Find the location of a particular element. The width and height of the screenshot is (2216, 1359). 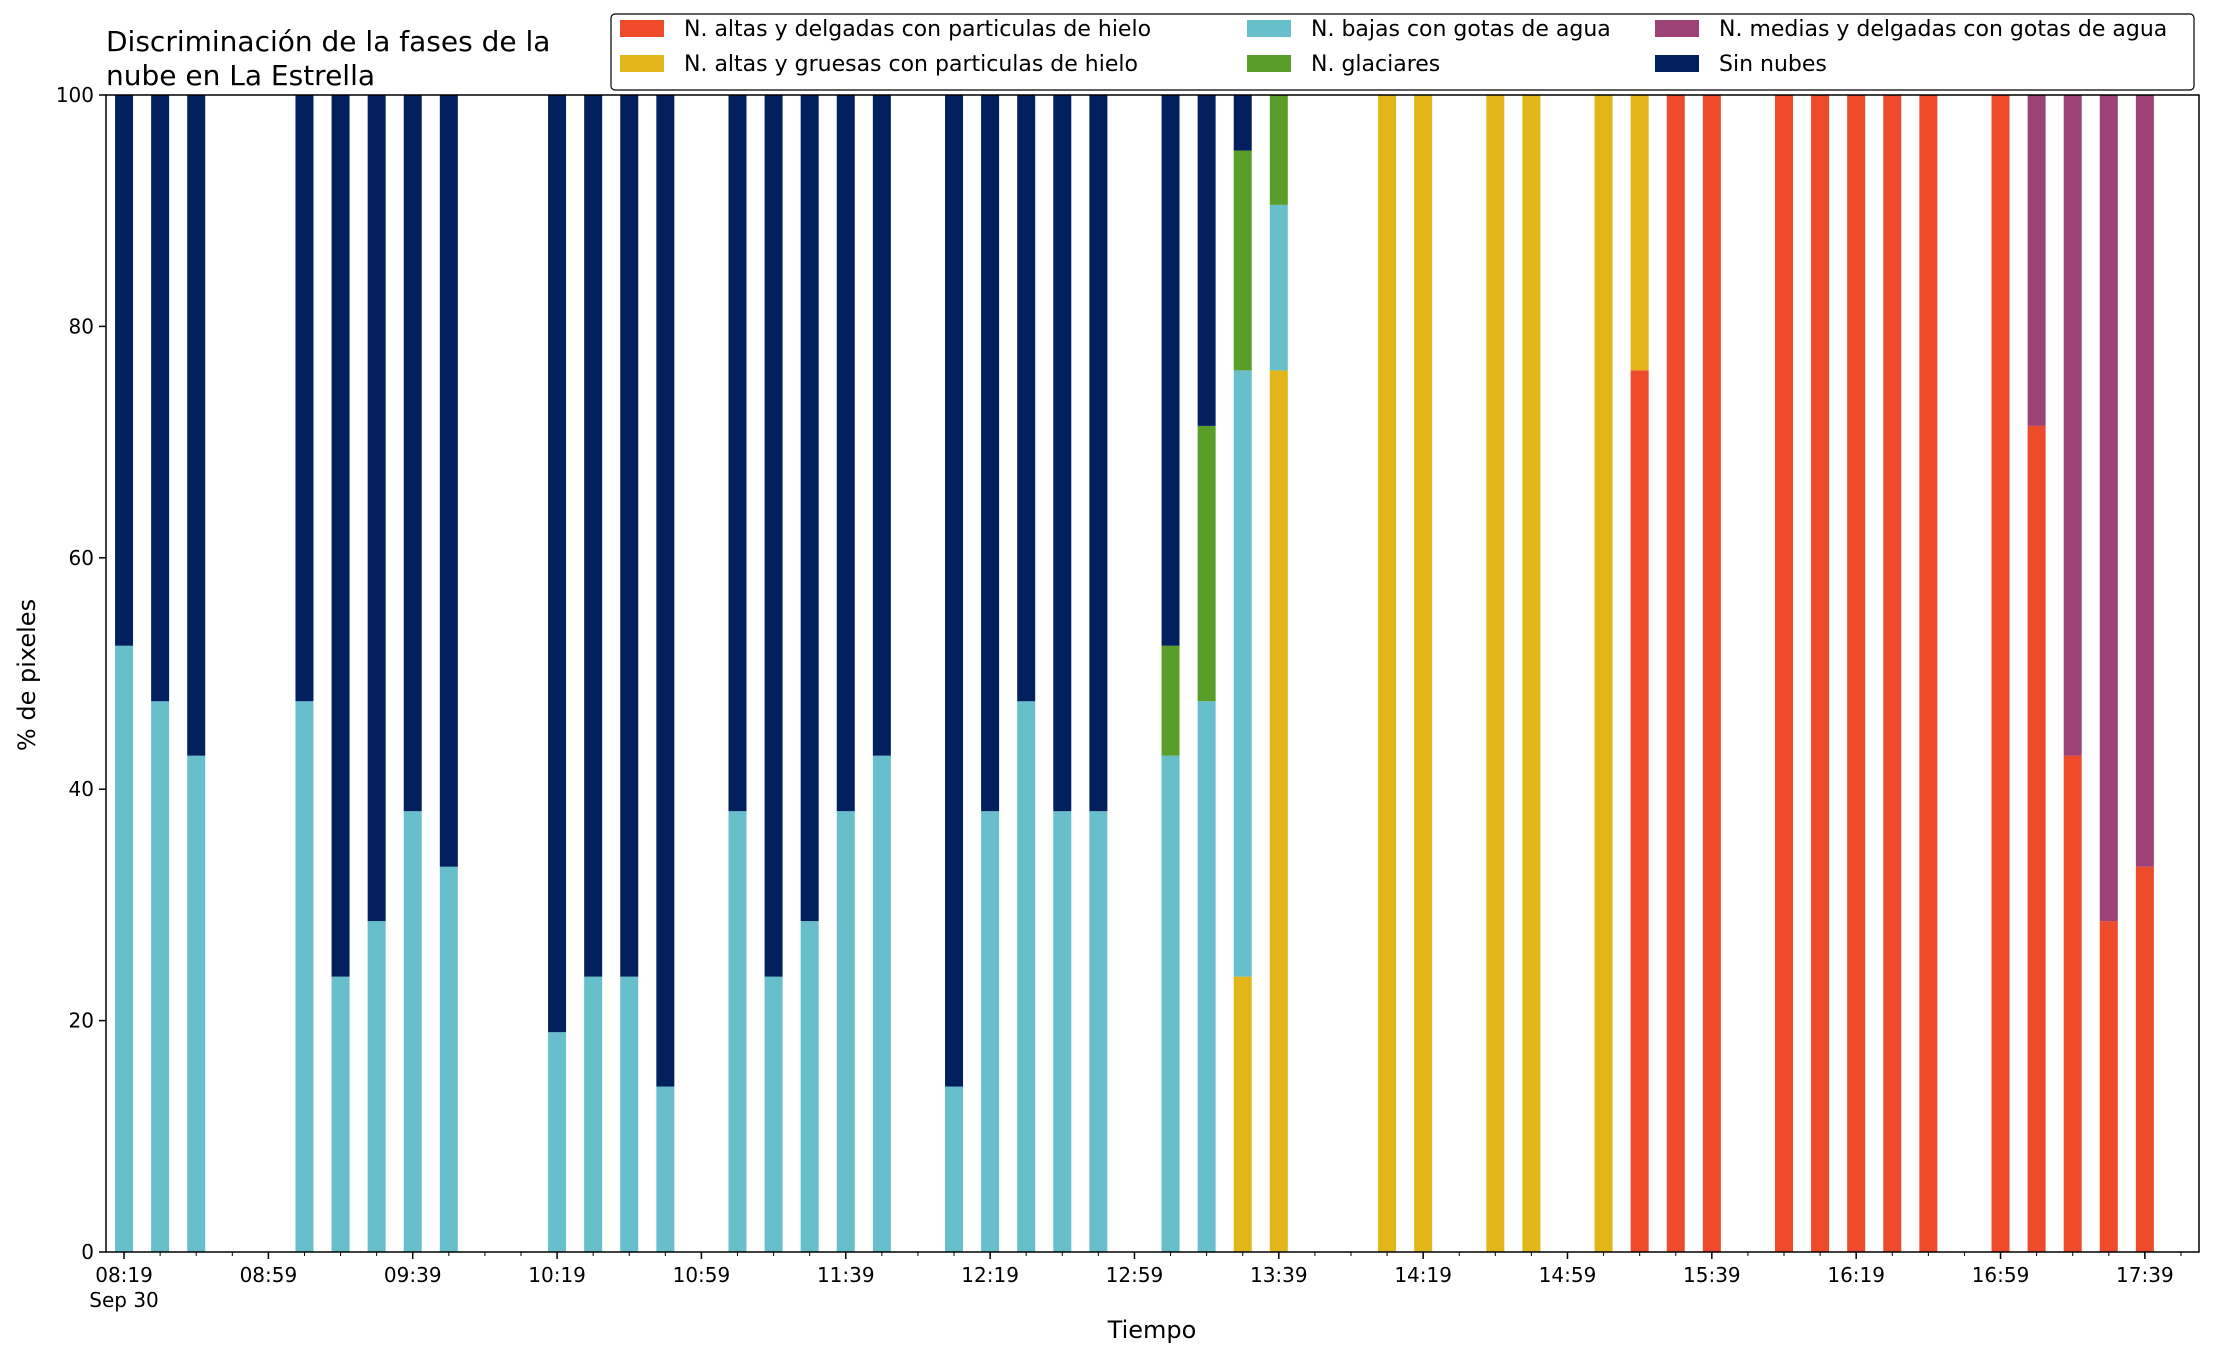

y-axis-label: % de pixeles is located at coordinates (27, 675).